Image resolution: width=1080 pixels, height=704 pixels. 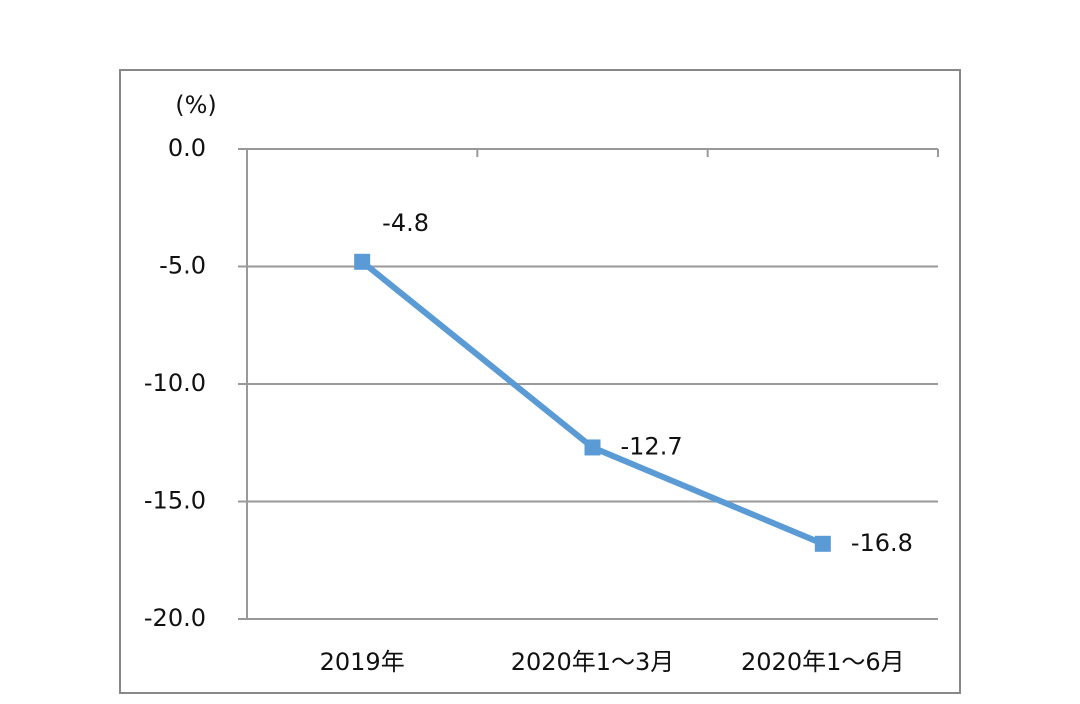 I want to click on data-label: -16.8, so click(x=882, y=543).